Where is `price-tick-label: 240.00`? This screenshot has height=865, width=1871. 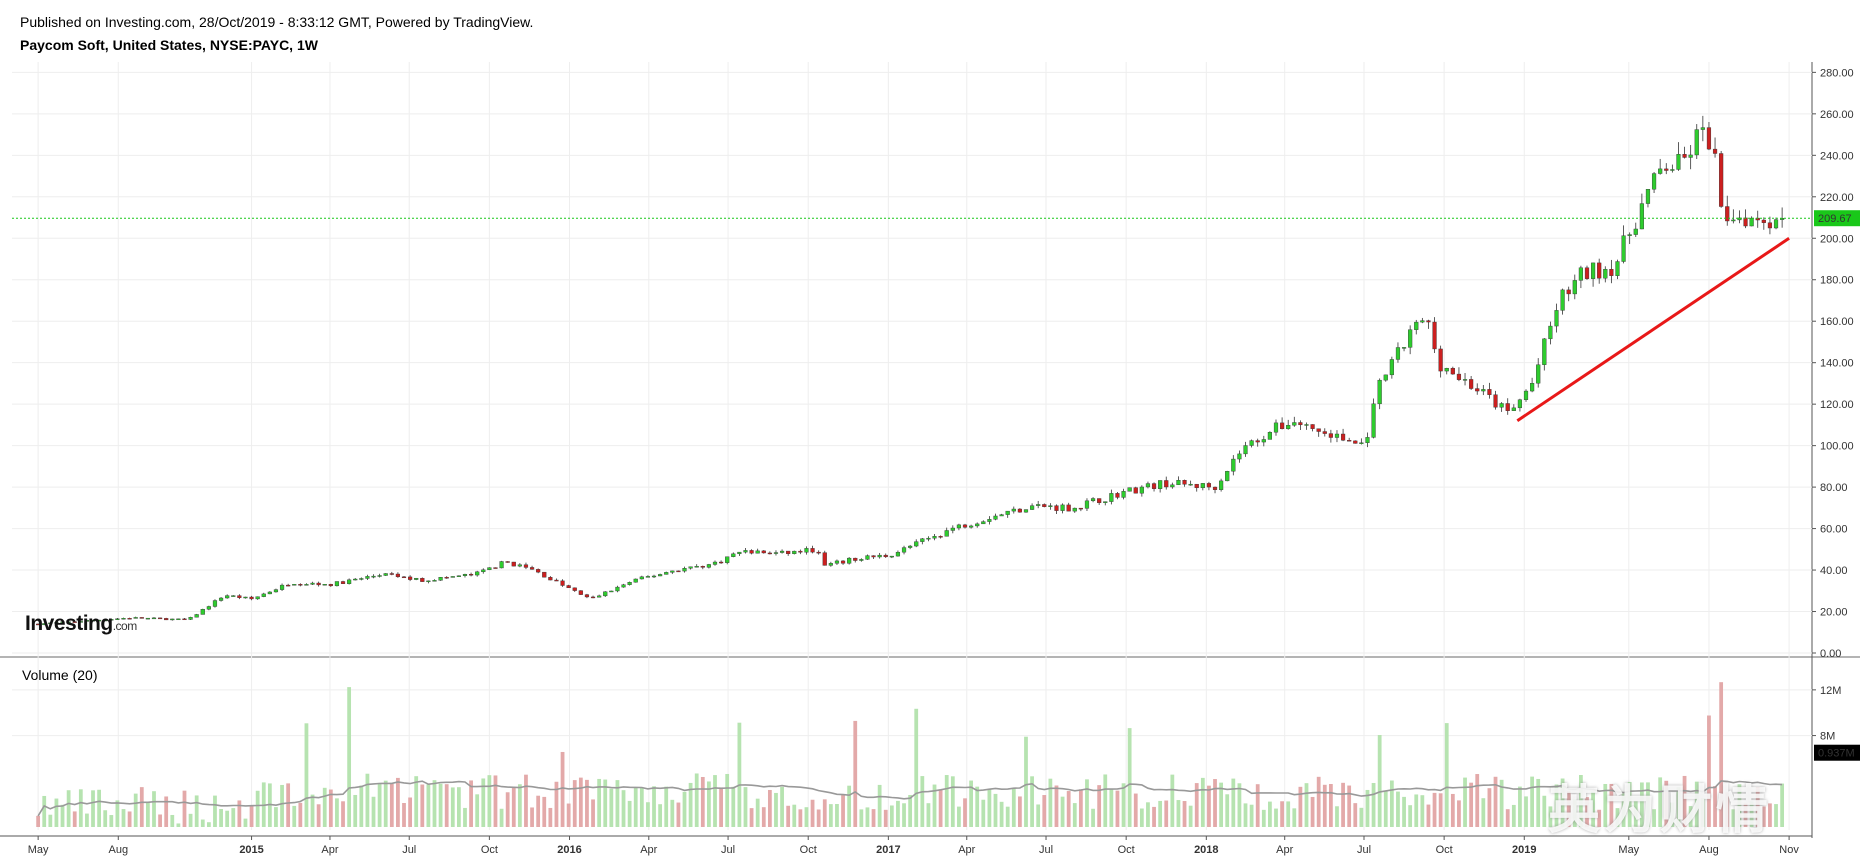 price-tick-label: 240.00 is located at coordinates (1837, 156).